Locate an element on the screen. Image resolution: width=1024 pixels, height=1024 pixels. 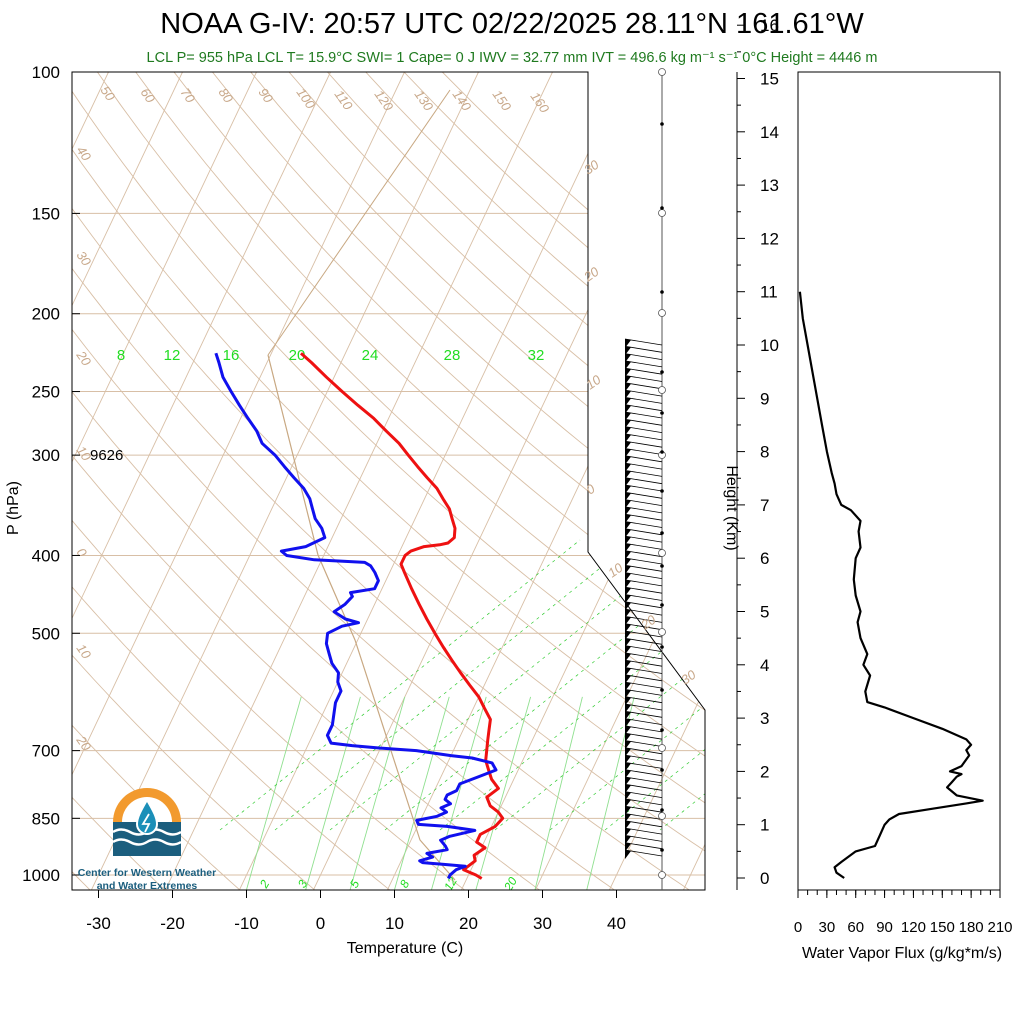
isotherm-label: 130 is located at coordinates (424, 100).